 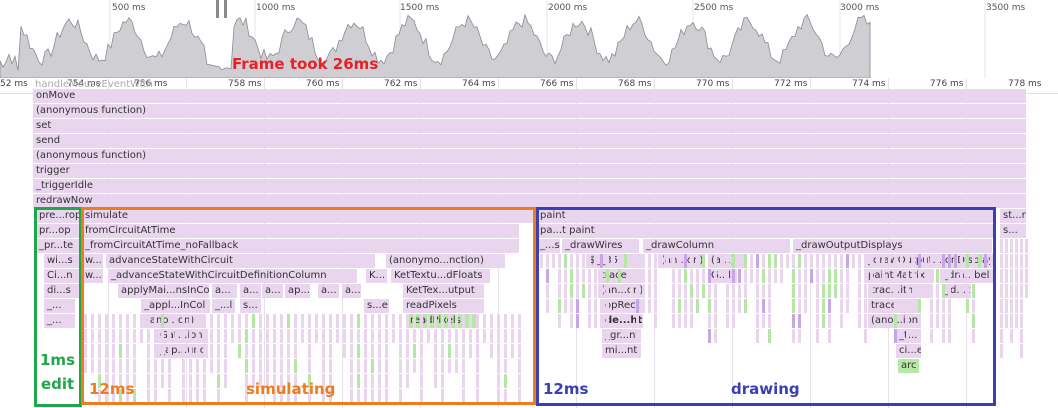 I want to click on flame-bar-fromcircuitattime: fromCircuitAtTime, so click(x=301, y=231).